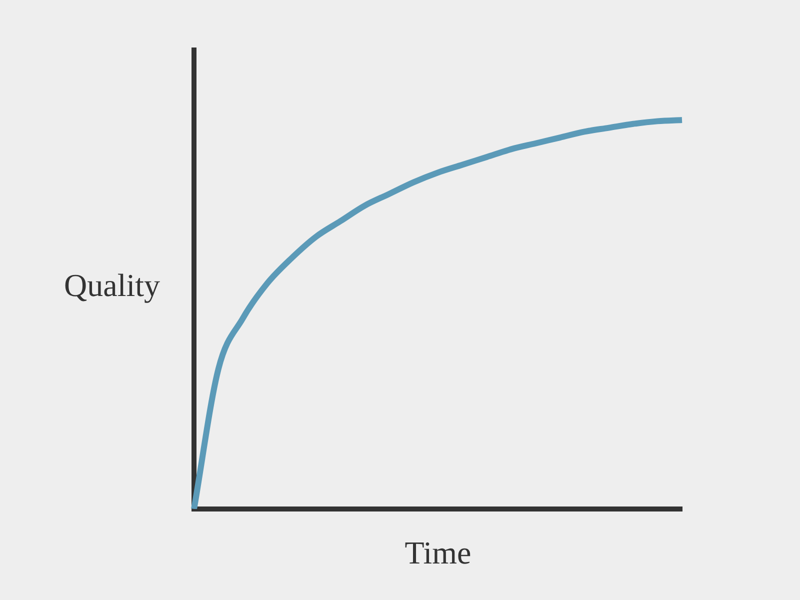 The width and height of the screenshot is (800, 600). I want to click on x-axis-title: Time, so click(438, 552).